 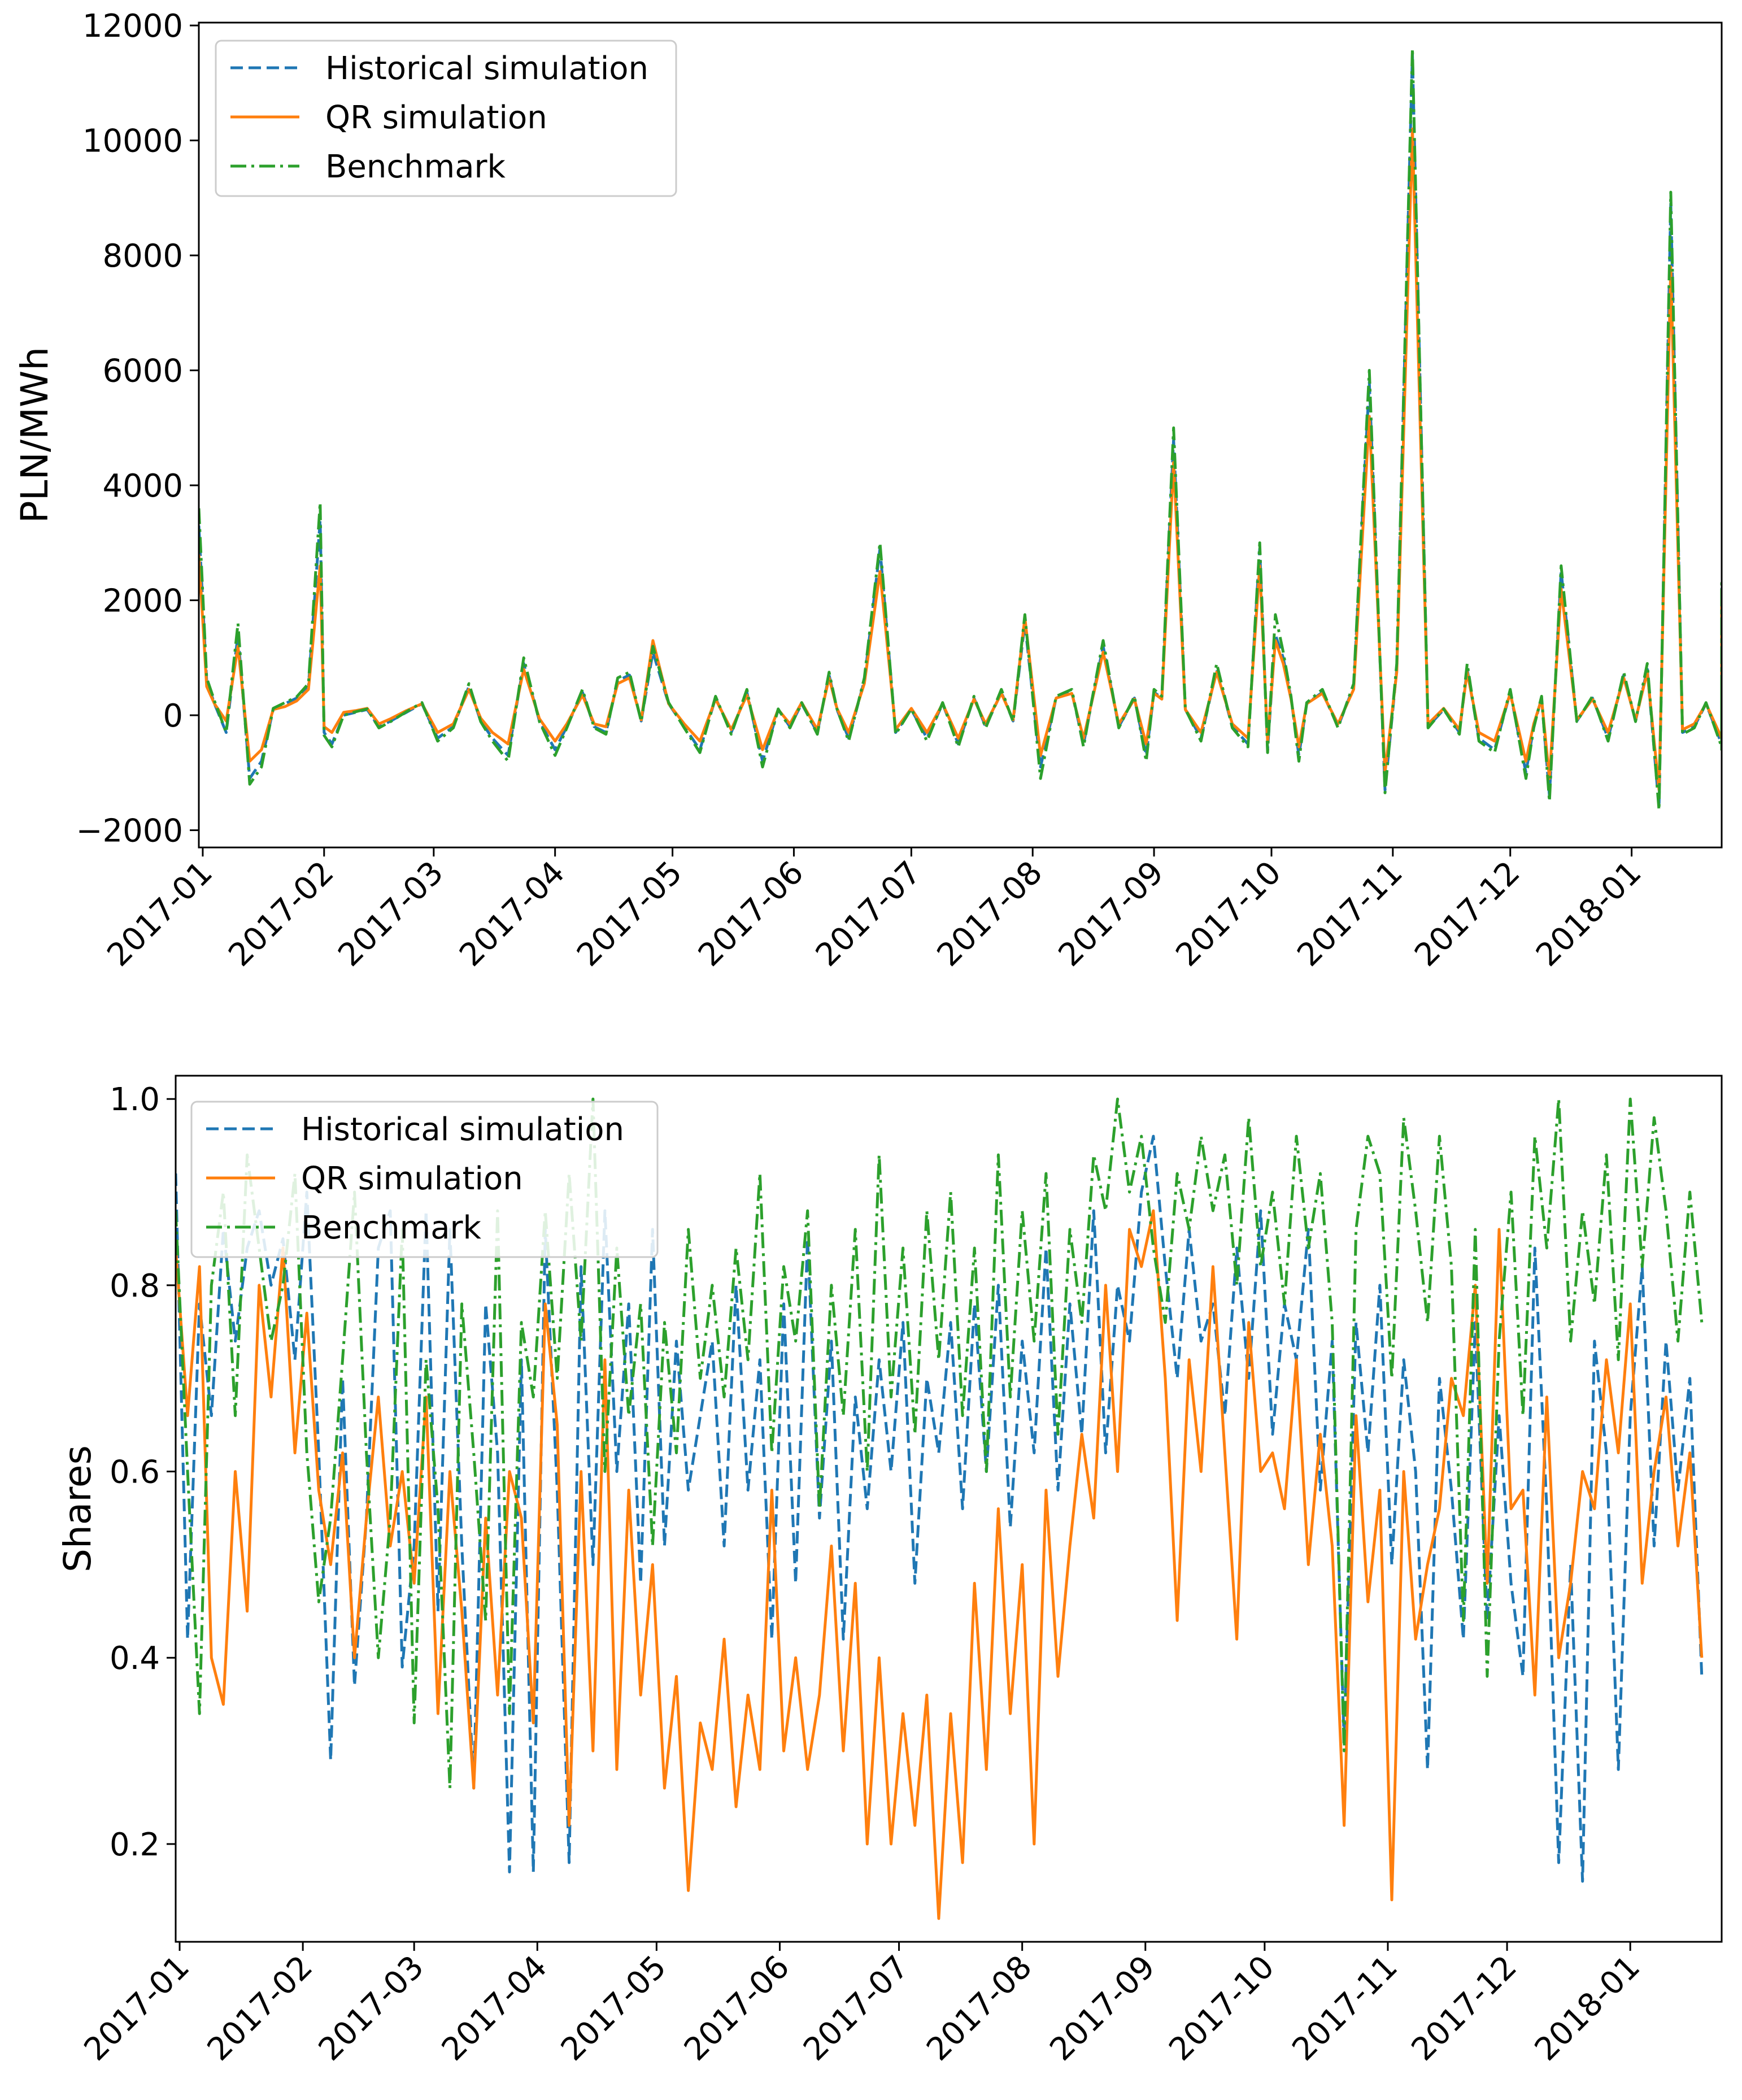 What do you see at coordinates (132, 141) in the screenshot?
I see `top-y-tick-label: 10000` at bounding box center [132, 141].